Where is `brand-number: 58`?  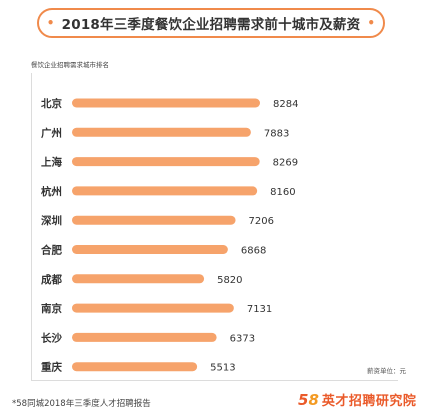
brand-number: 58 is located at coordinates (308, 400).